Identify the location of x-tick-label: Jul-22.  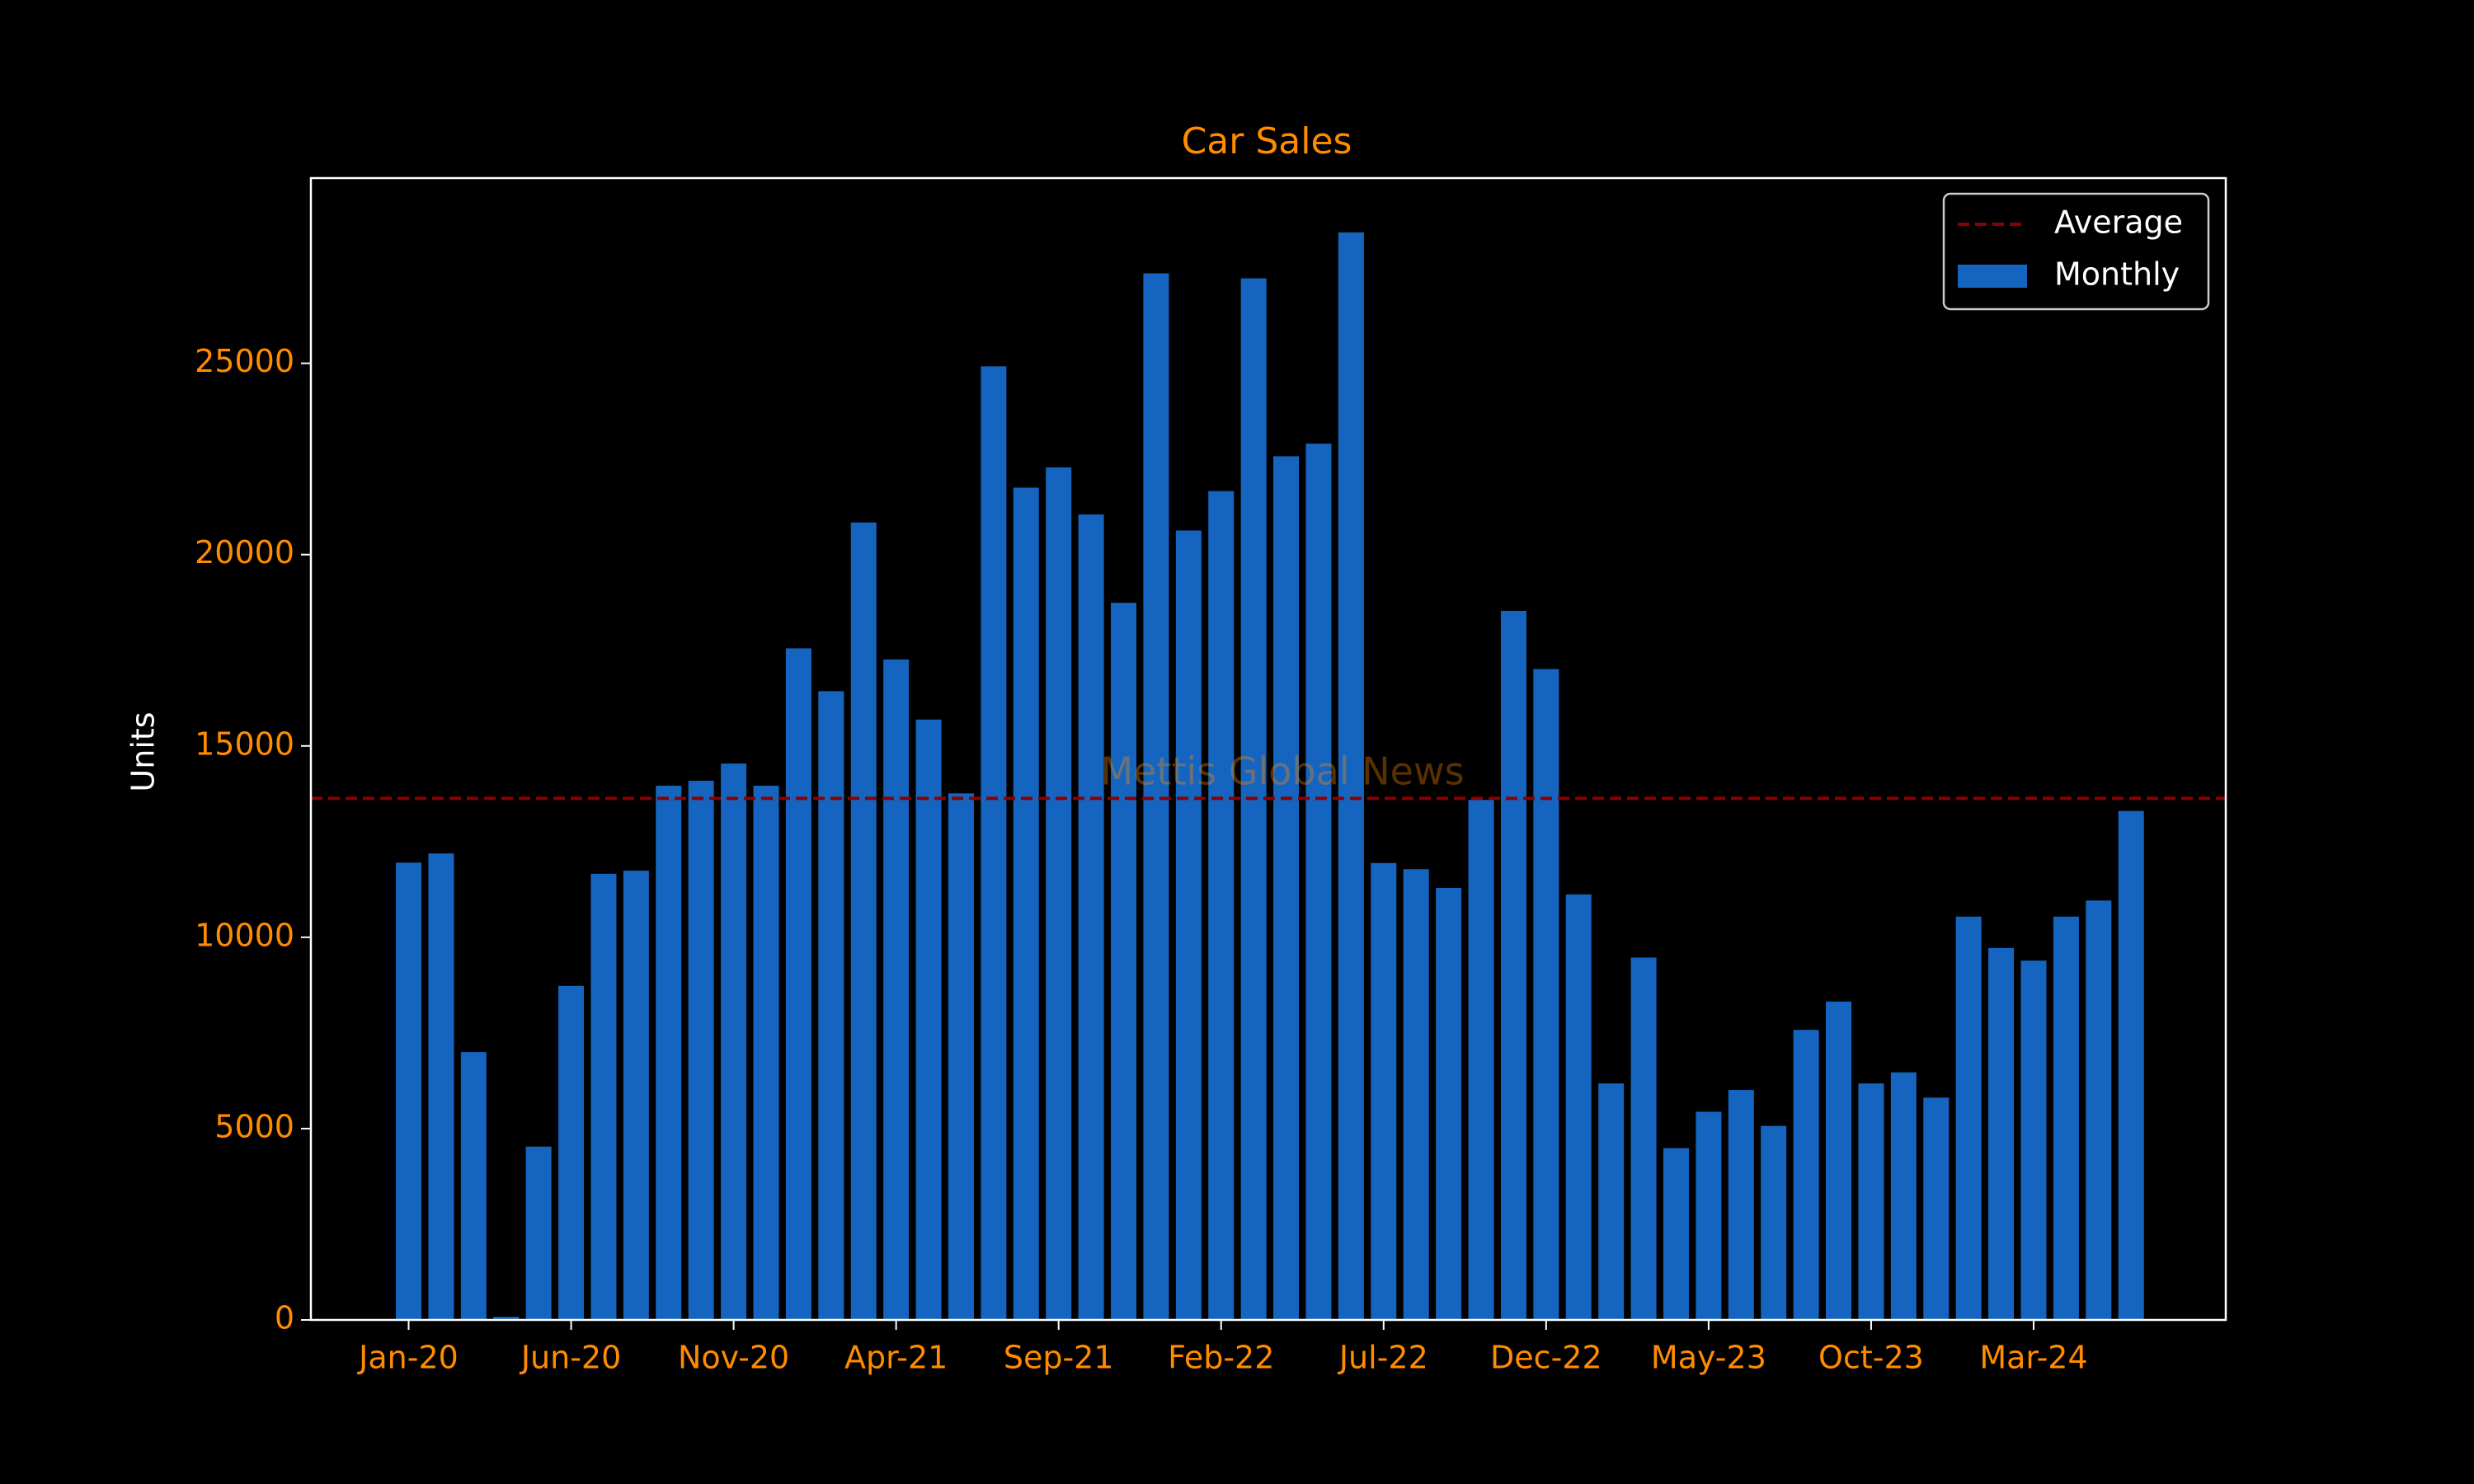
(1383, 1358).